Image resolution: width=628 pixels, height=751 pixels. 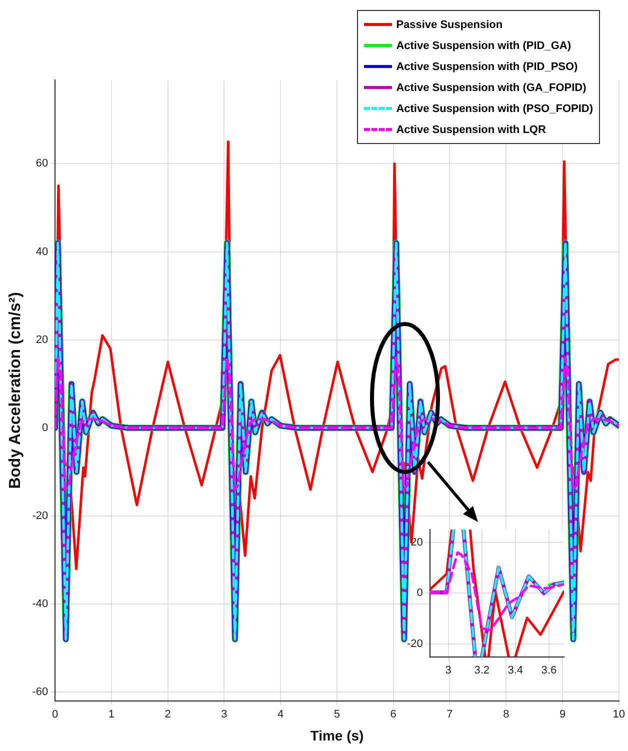 What do you see at coordinates (337, 714) in the screenshot?
I see `x-tick-label: 5` at bounding box center [337, 714].